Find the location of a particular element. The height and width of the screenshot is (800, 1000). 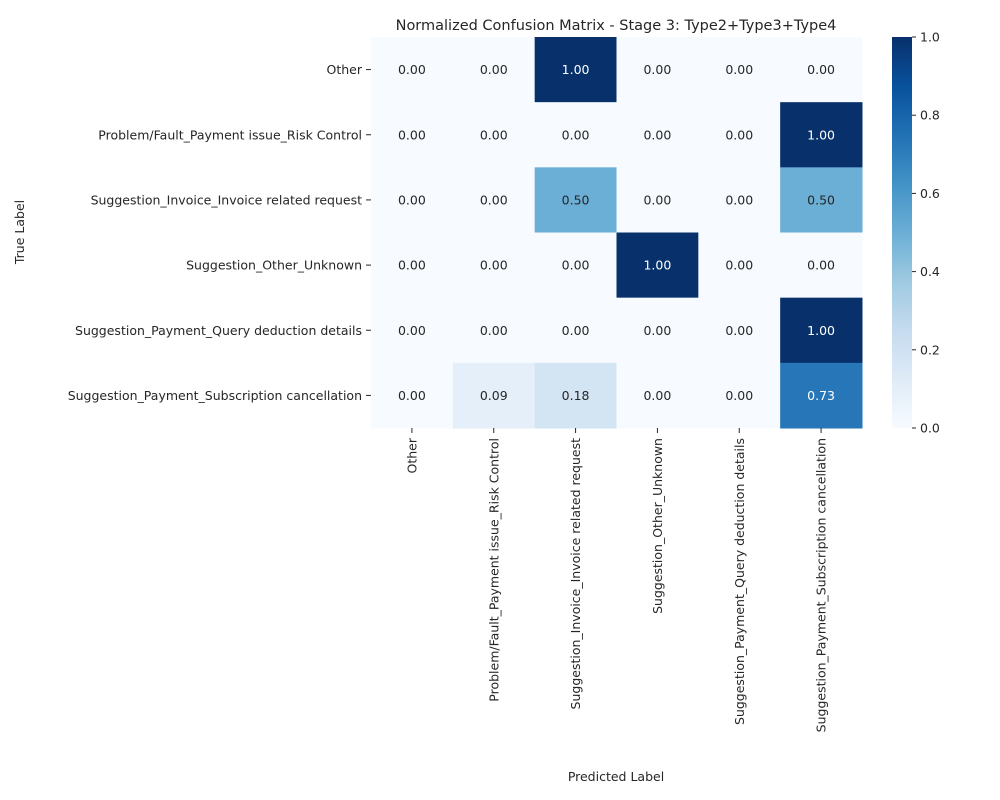

x-tick-label: Problem/Fault_Payment issue_Risk Control is located at coordinates (493, 570).